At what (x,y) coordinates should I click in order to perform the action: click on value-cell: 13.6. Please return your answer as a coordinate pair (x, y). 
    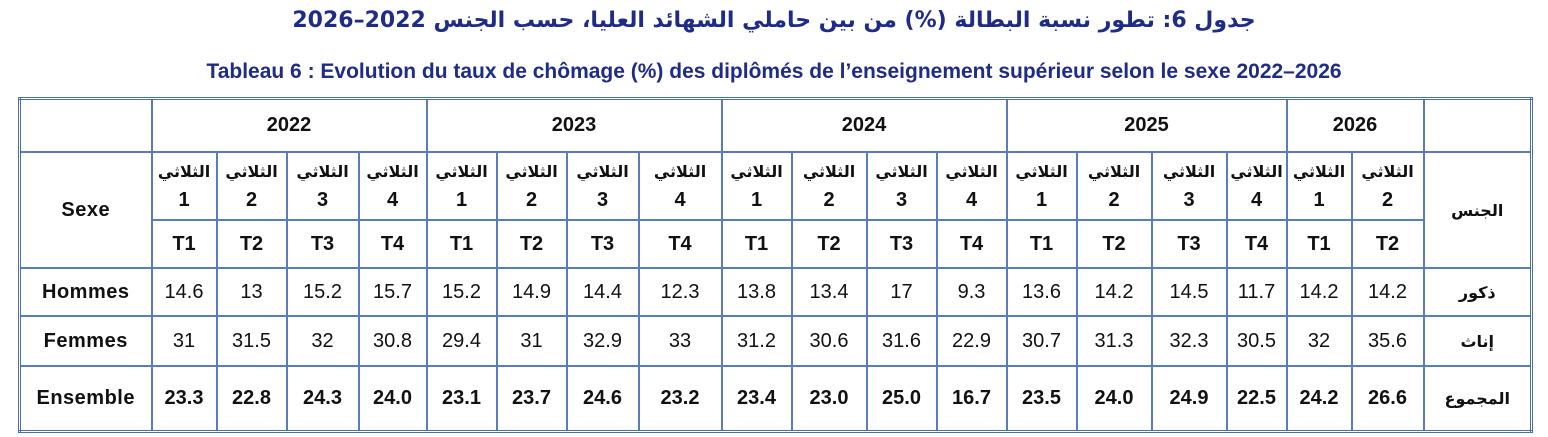
    Looking at the image, I should click on (1041, 292).